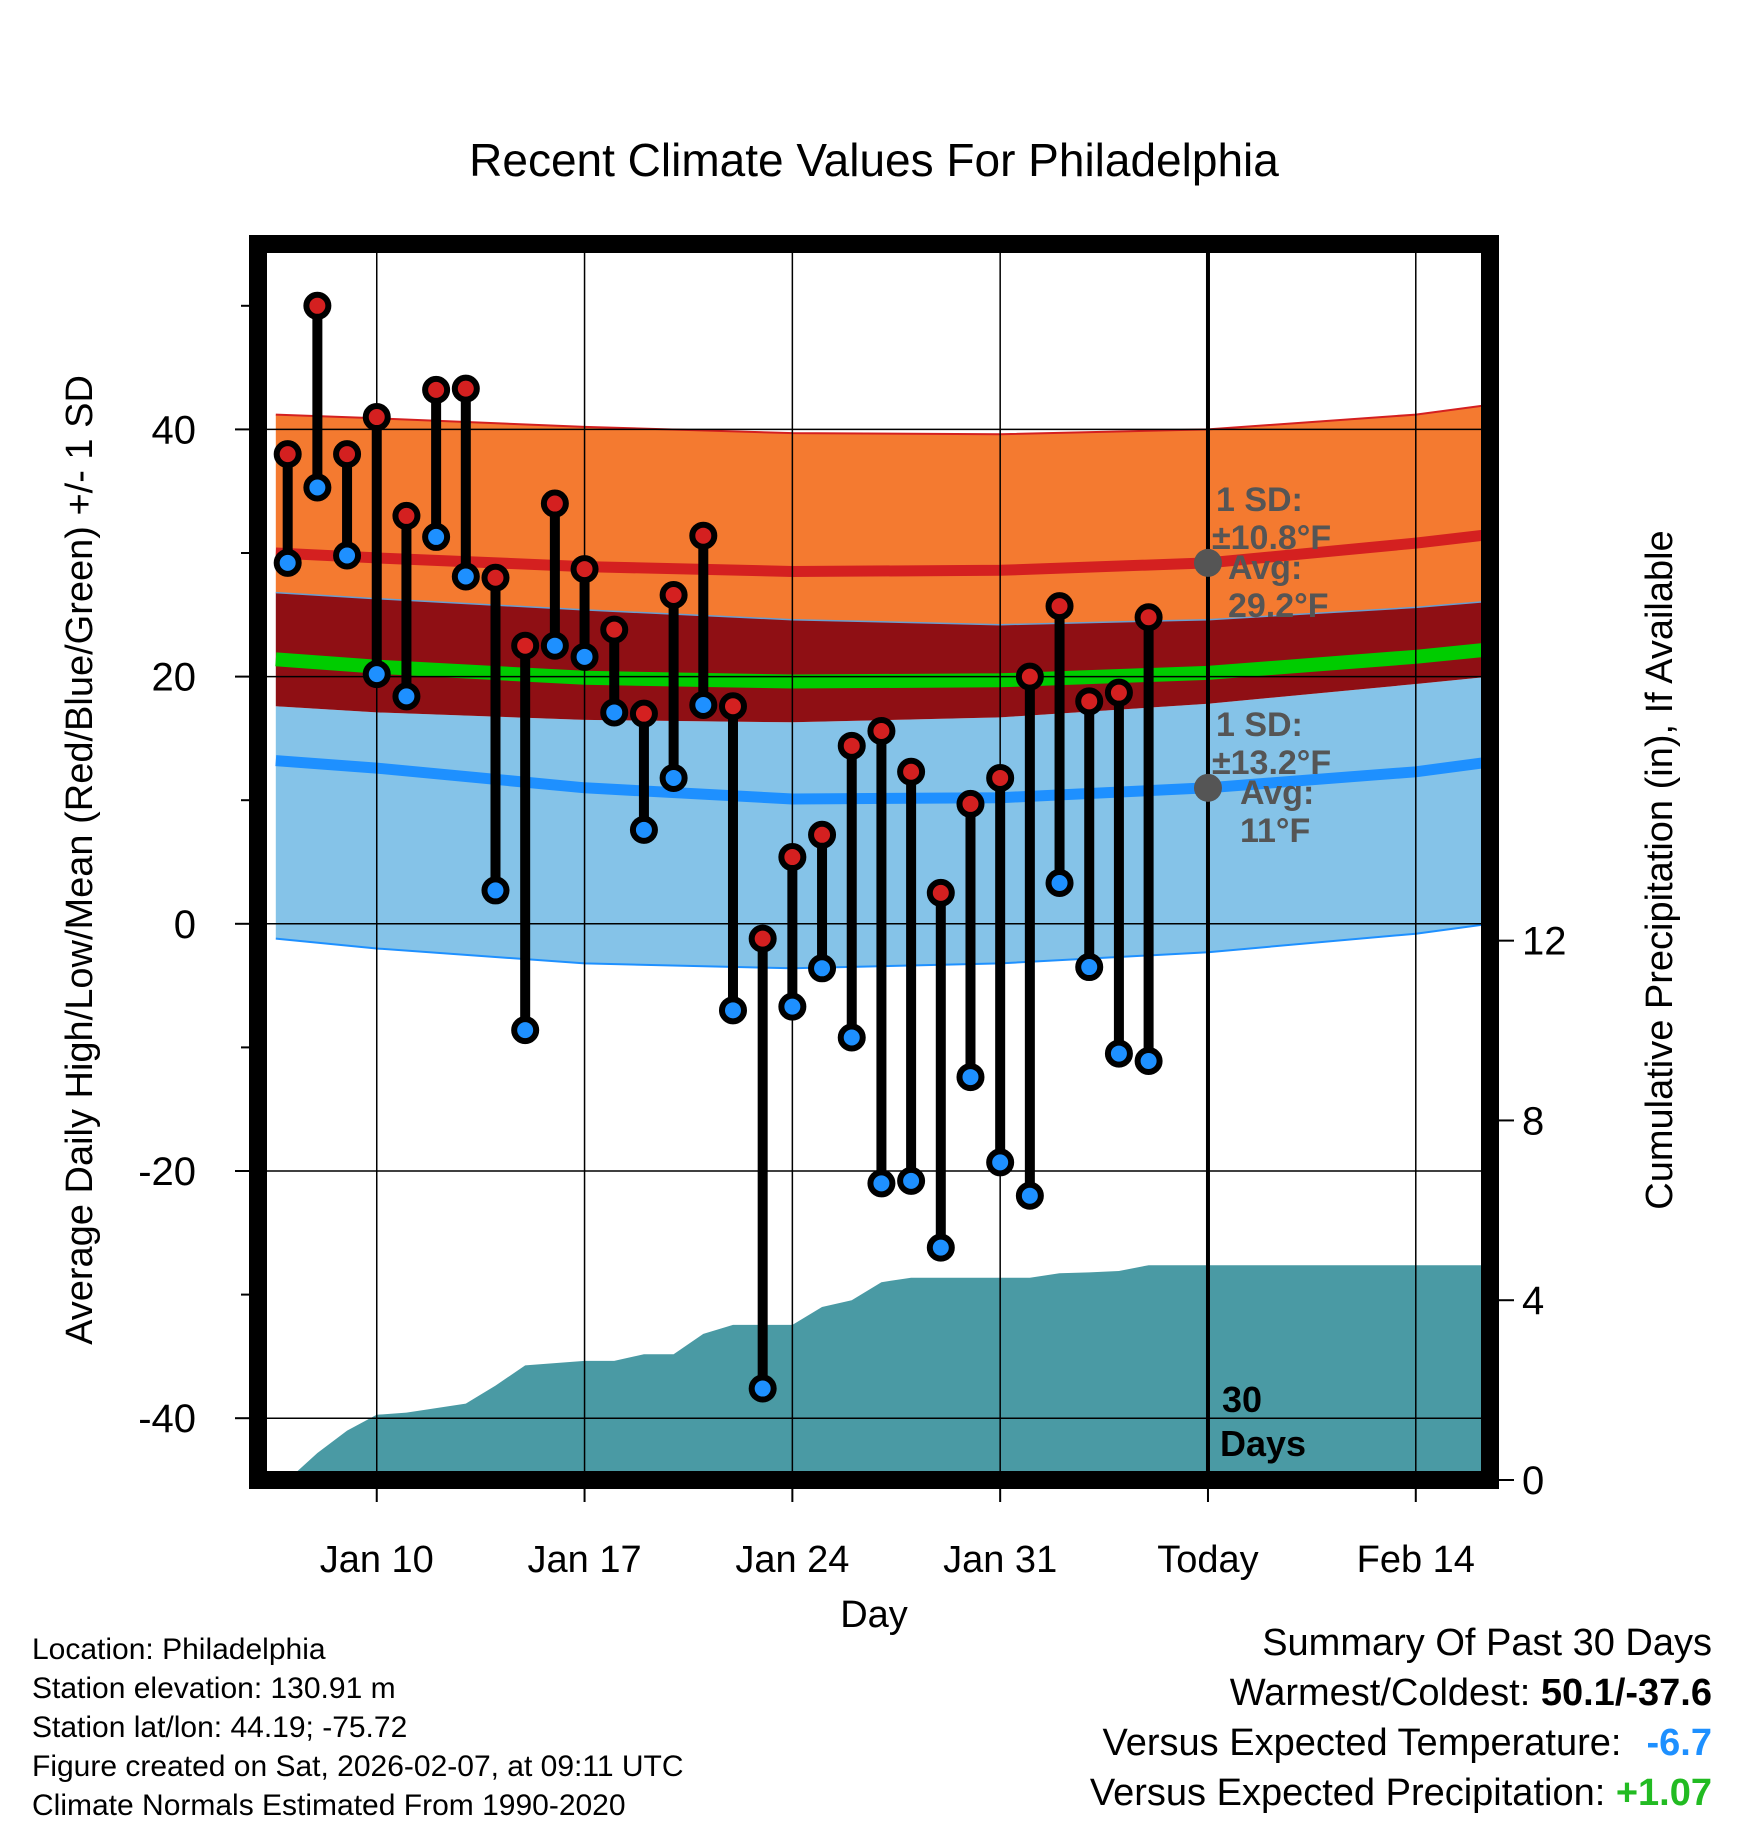 The width and height of the screenshot is (1748, 1828). I want to click on summary-temp-row: Versus Expected Temperature: -6.7, so click(1401, 1743).